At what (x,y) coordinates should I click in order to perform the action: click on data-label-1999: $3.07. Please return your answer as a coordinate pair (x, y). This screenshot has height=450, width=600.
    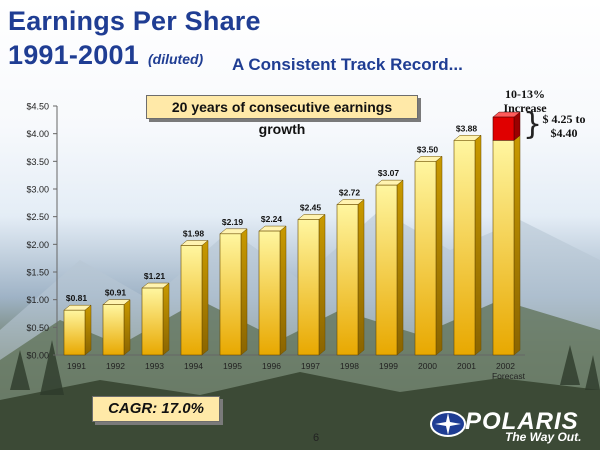
    Looking at the image, I should click on (389, 173).